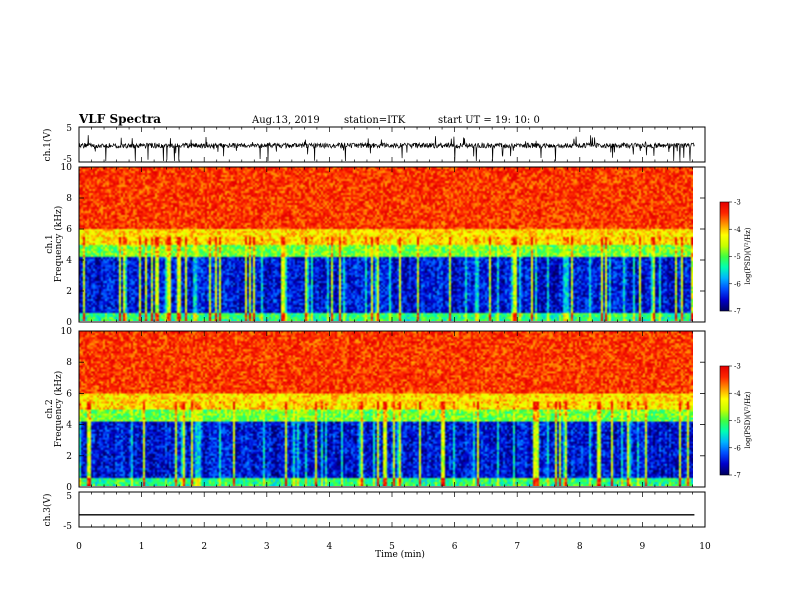 Image resolution: width=792 pixels, height=616 pixels. Describe the element at coordinates (400, 554) in the screenshot. I see `time-axis-label: Time (min)` at that location.